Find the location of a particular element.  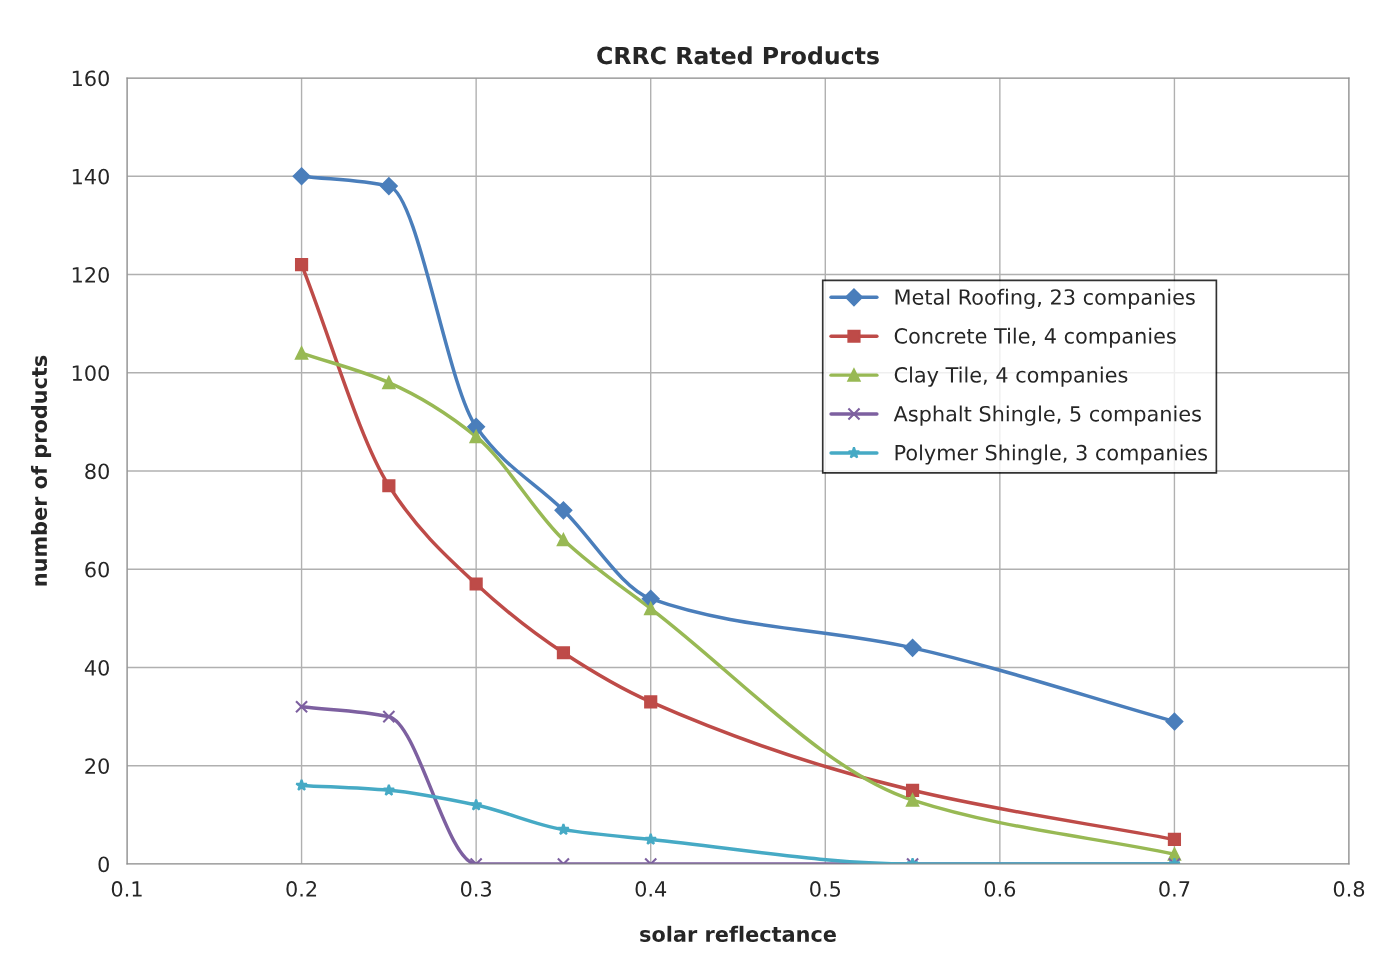

legend-label: Metal Roofing, 23 companies is located at coordinates (1045, 298).